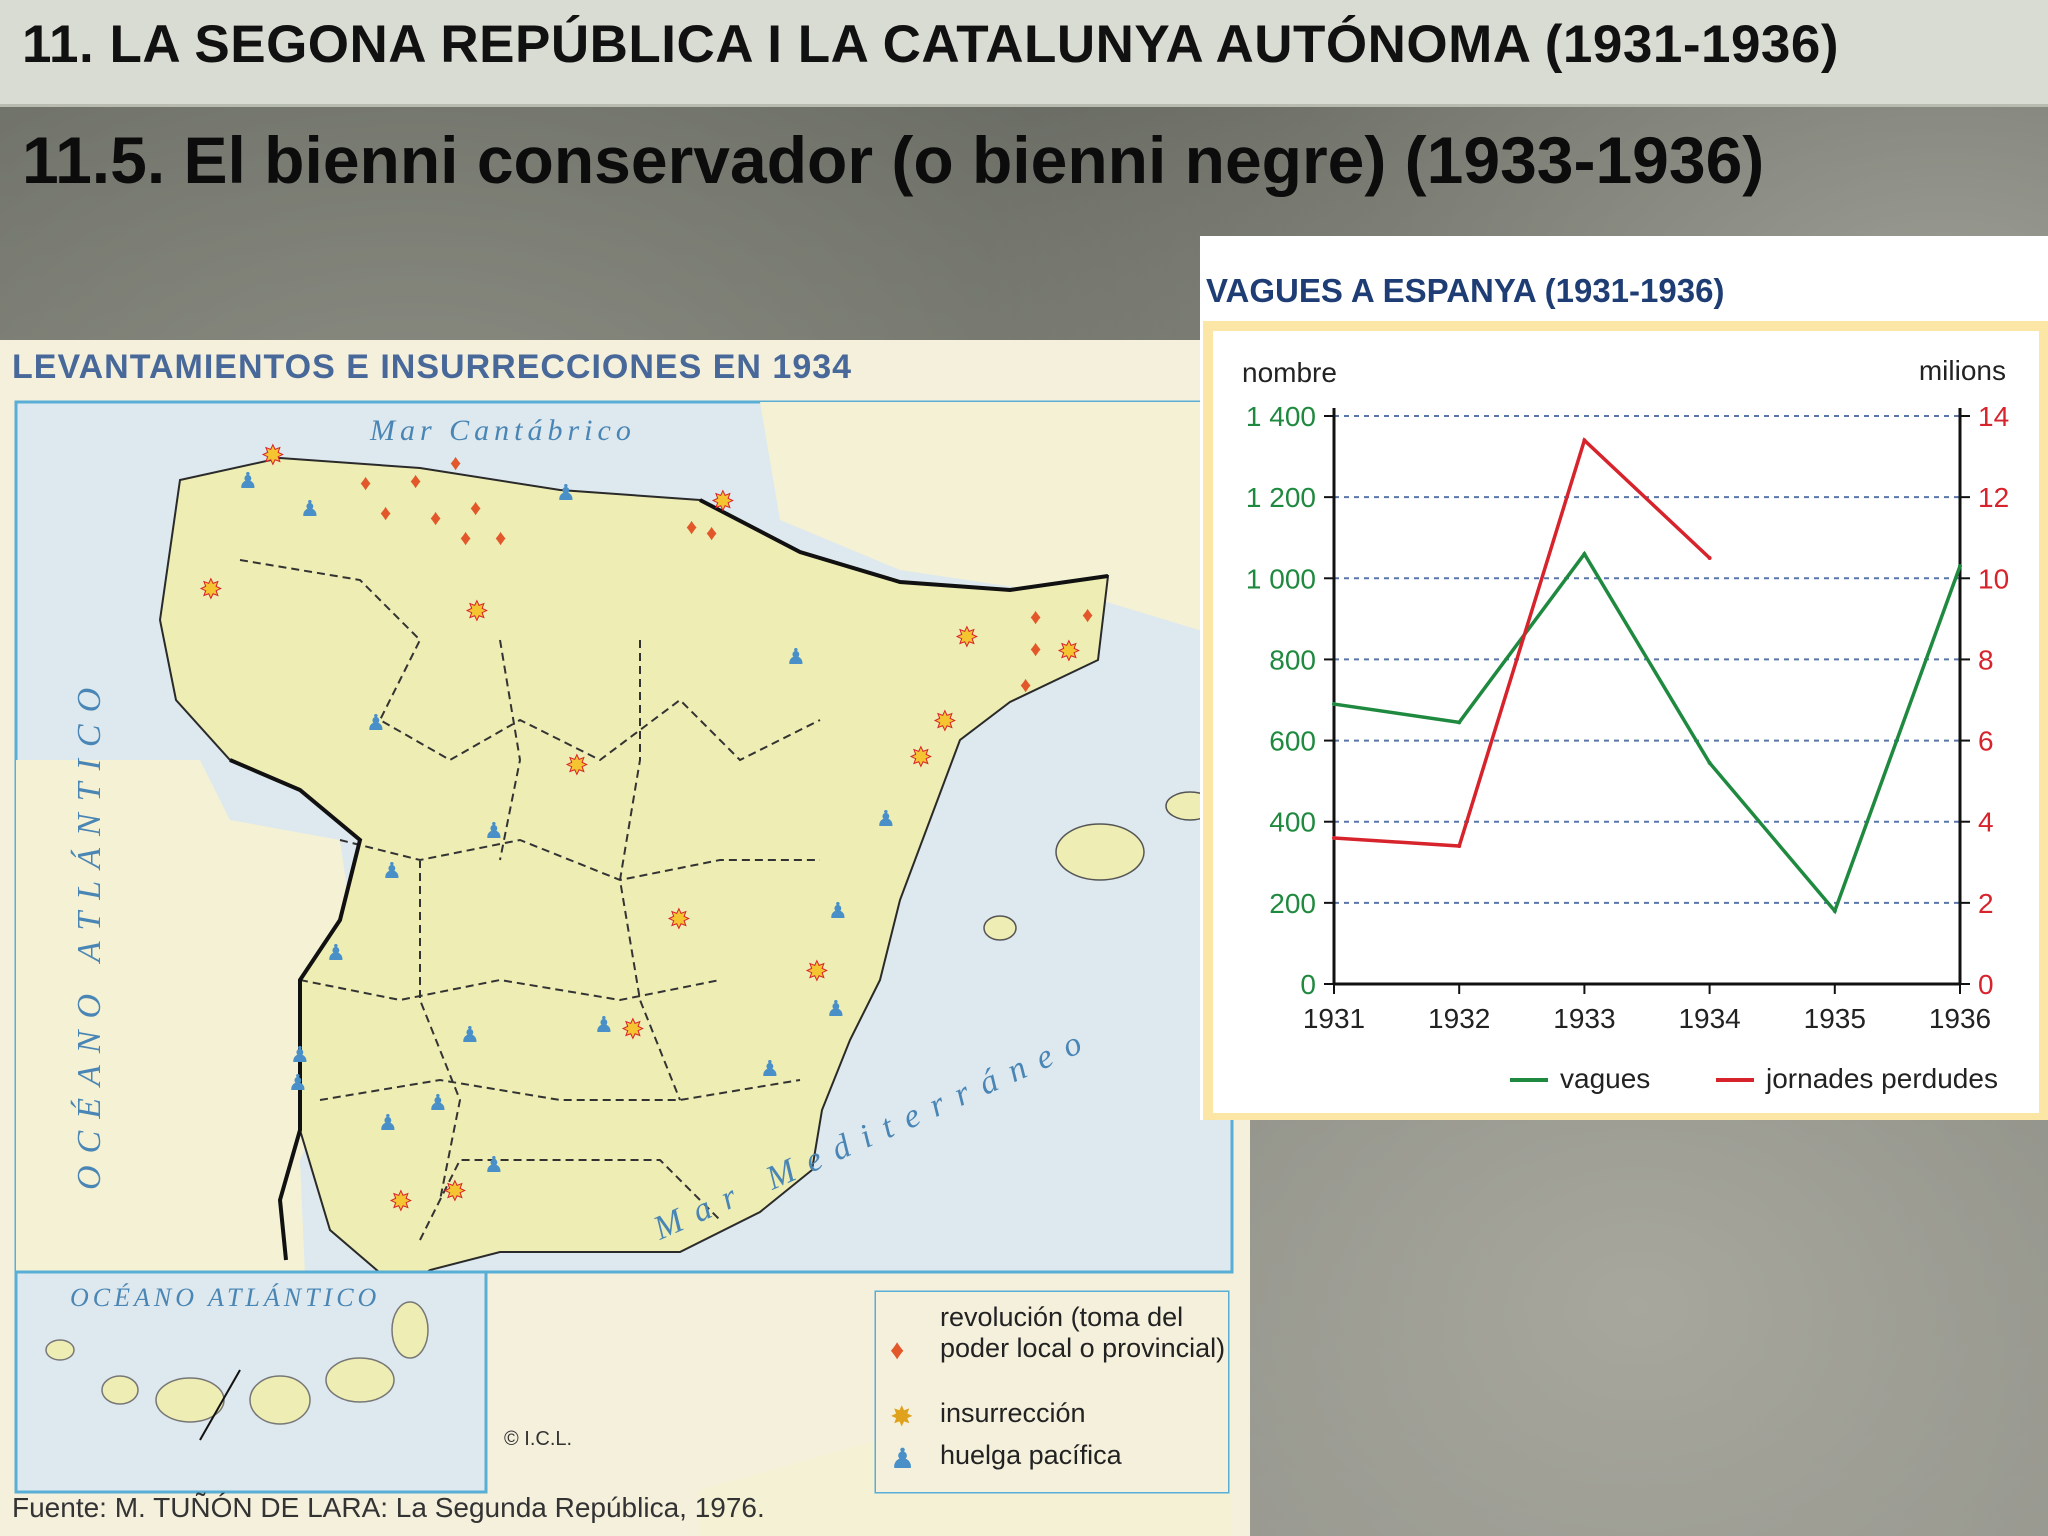  I want to click on y-left-tick-label: 1 400, so click(1281, 416).